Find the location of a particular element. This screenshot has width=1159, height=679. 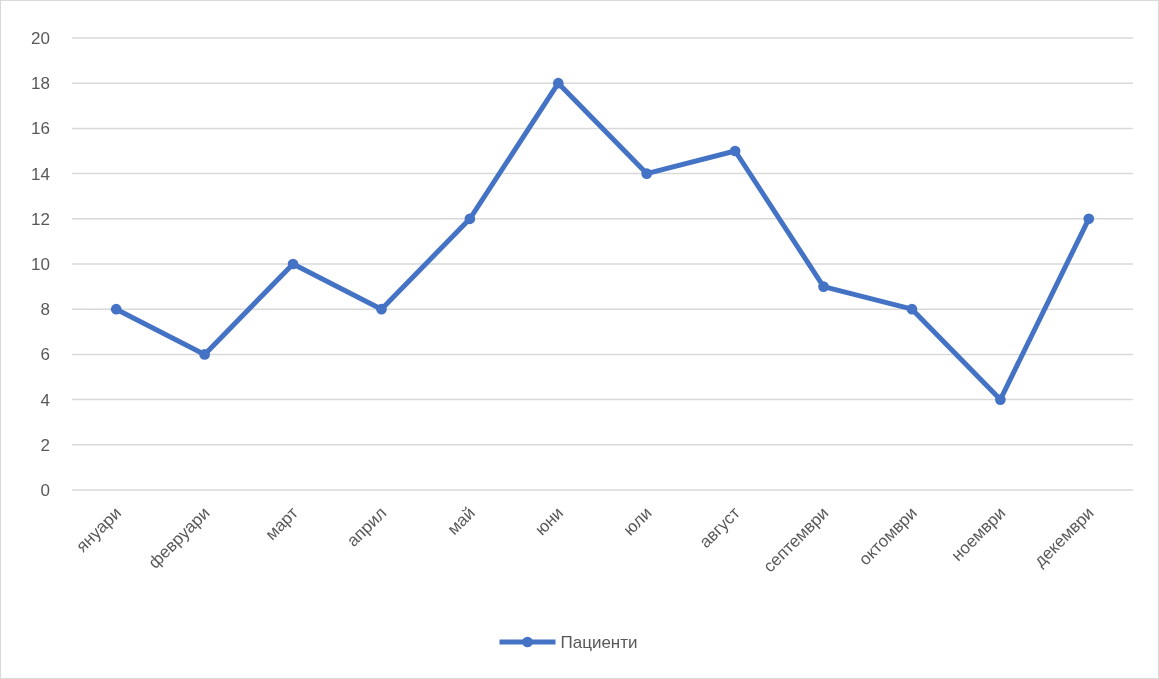

x-tick-label: юни is located at coordinates (549, 521).